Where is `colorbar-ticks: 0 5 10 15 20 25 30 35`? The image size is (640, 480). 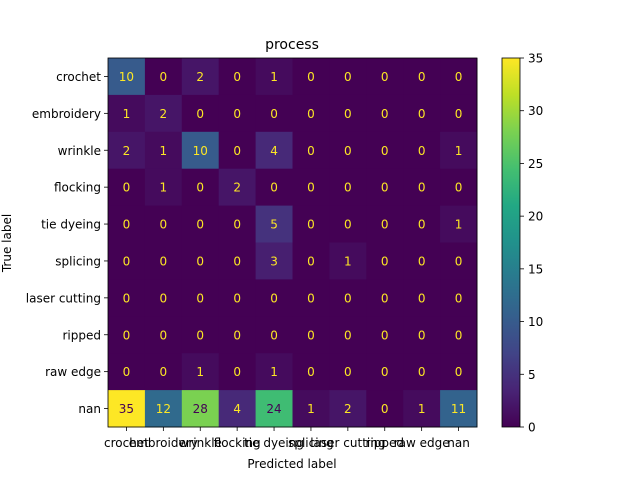 colorbar-ticks: 0 5 10 15 20 25 30 35 is located at coordinates (531, 243).